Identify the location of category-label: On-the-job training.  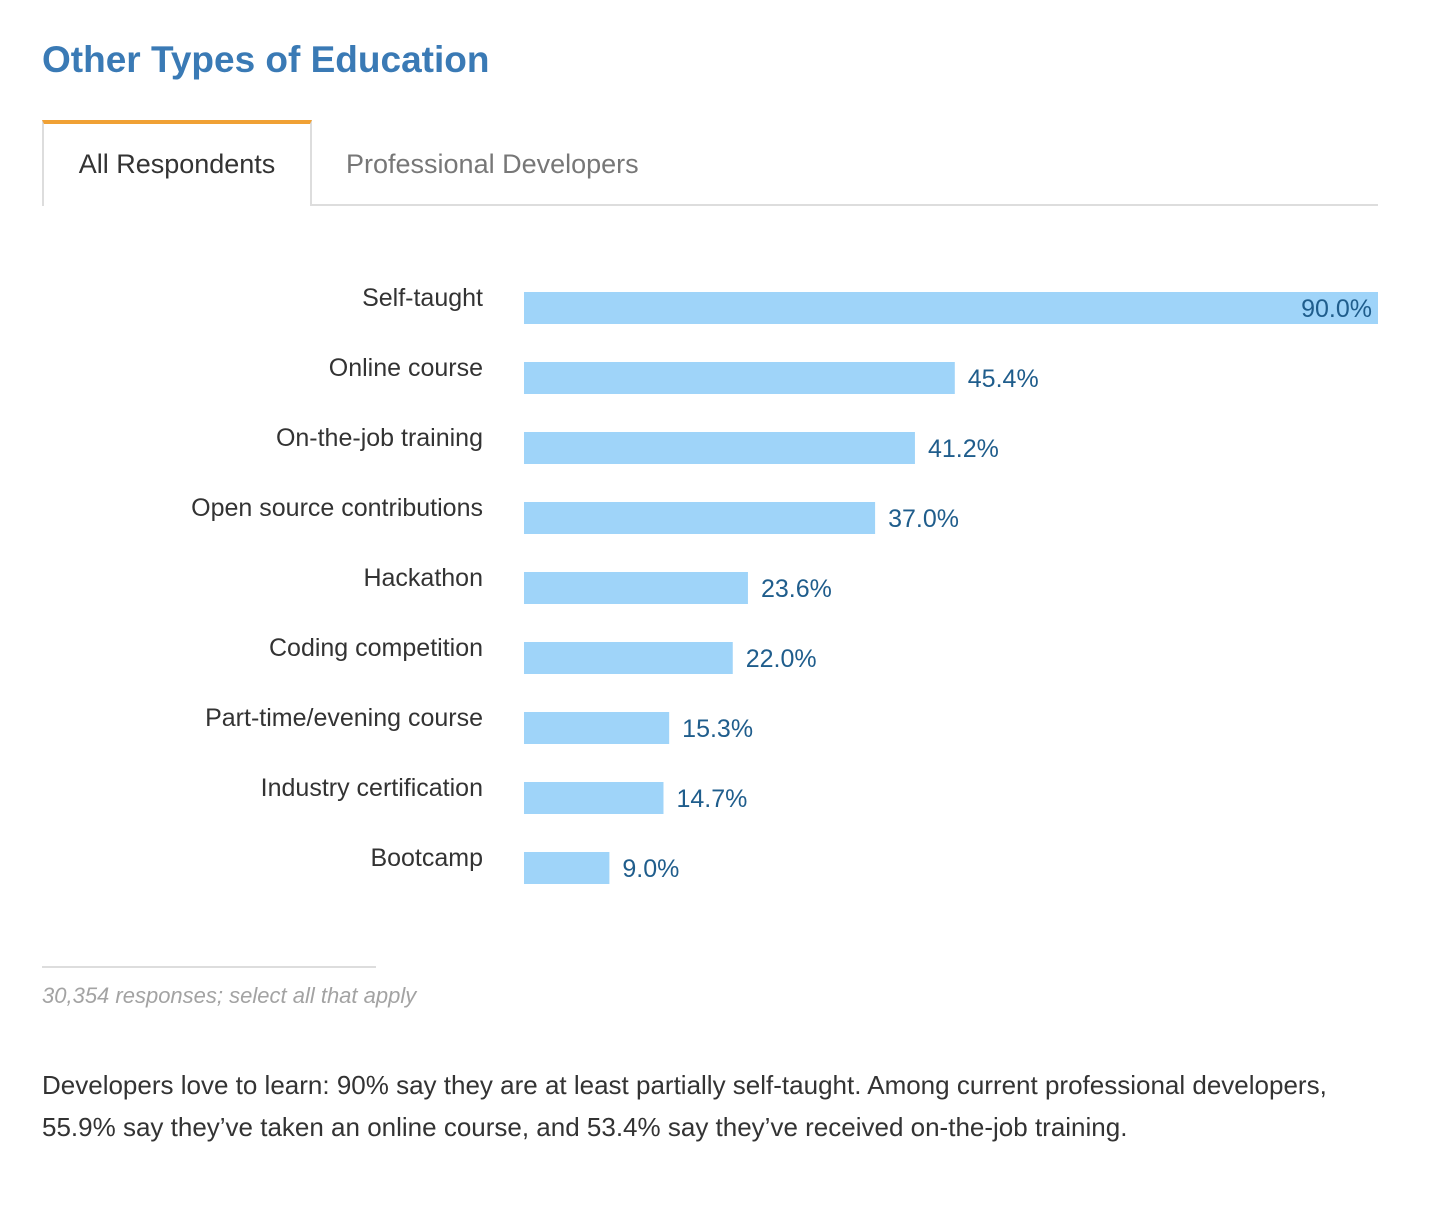
(379, 438).